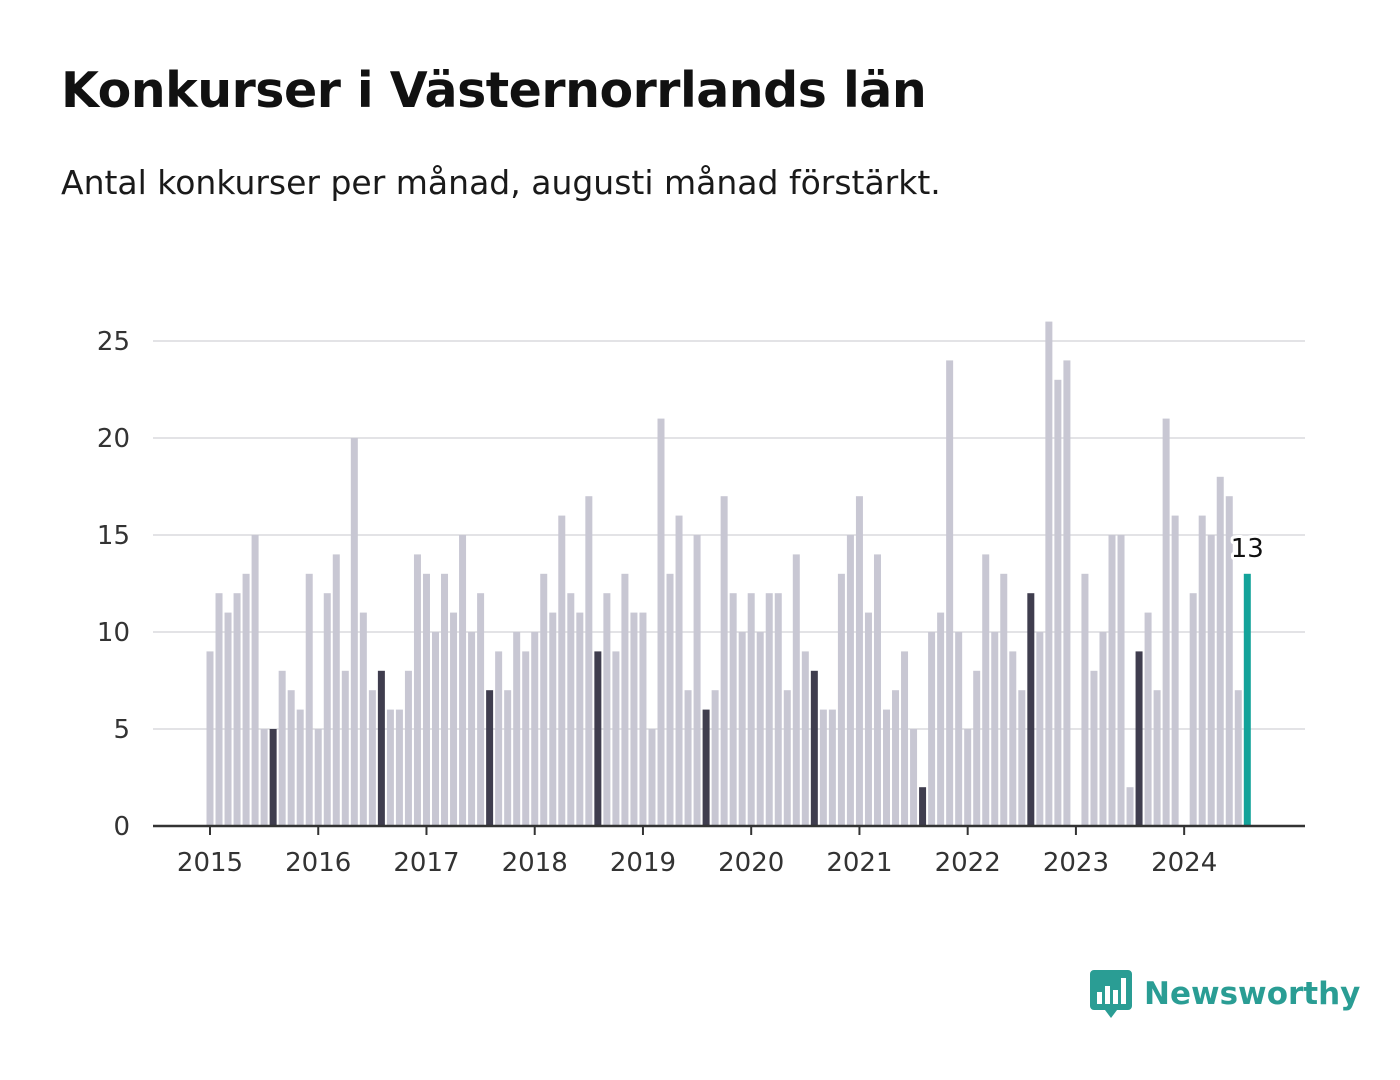  What do you see at coordinates (1076, 863) in the screenshot?
I see `x-tick-label: 2023` at bounding box center [1076, 863].